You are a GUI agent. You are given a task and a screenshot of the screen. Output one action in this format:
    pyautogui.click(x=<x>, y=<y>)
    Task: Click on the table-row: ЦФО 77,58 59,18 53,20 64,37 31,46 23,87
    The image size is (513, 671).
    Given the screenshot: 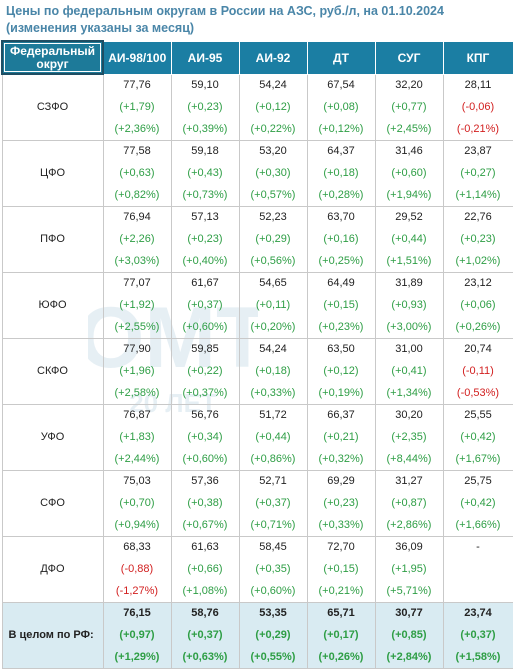 What is the action you would take?
    pyautogui.click(x=257, y=173)
    